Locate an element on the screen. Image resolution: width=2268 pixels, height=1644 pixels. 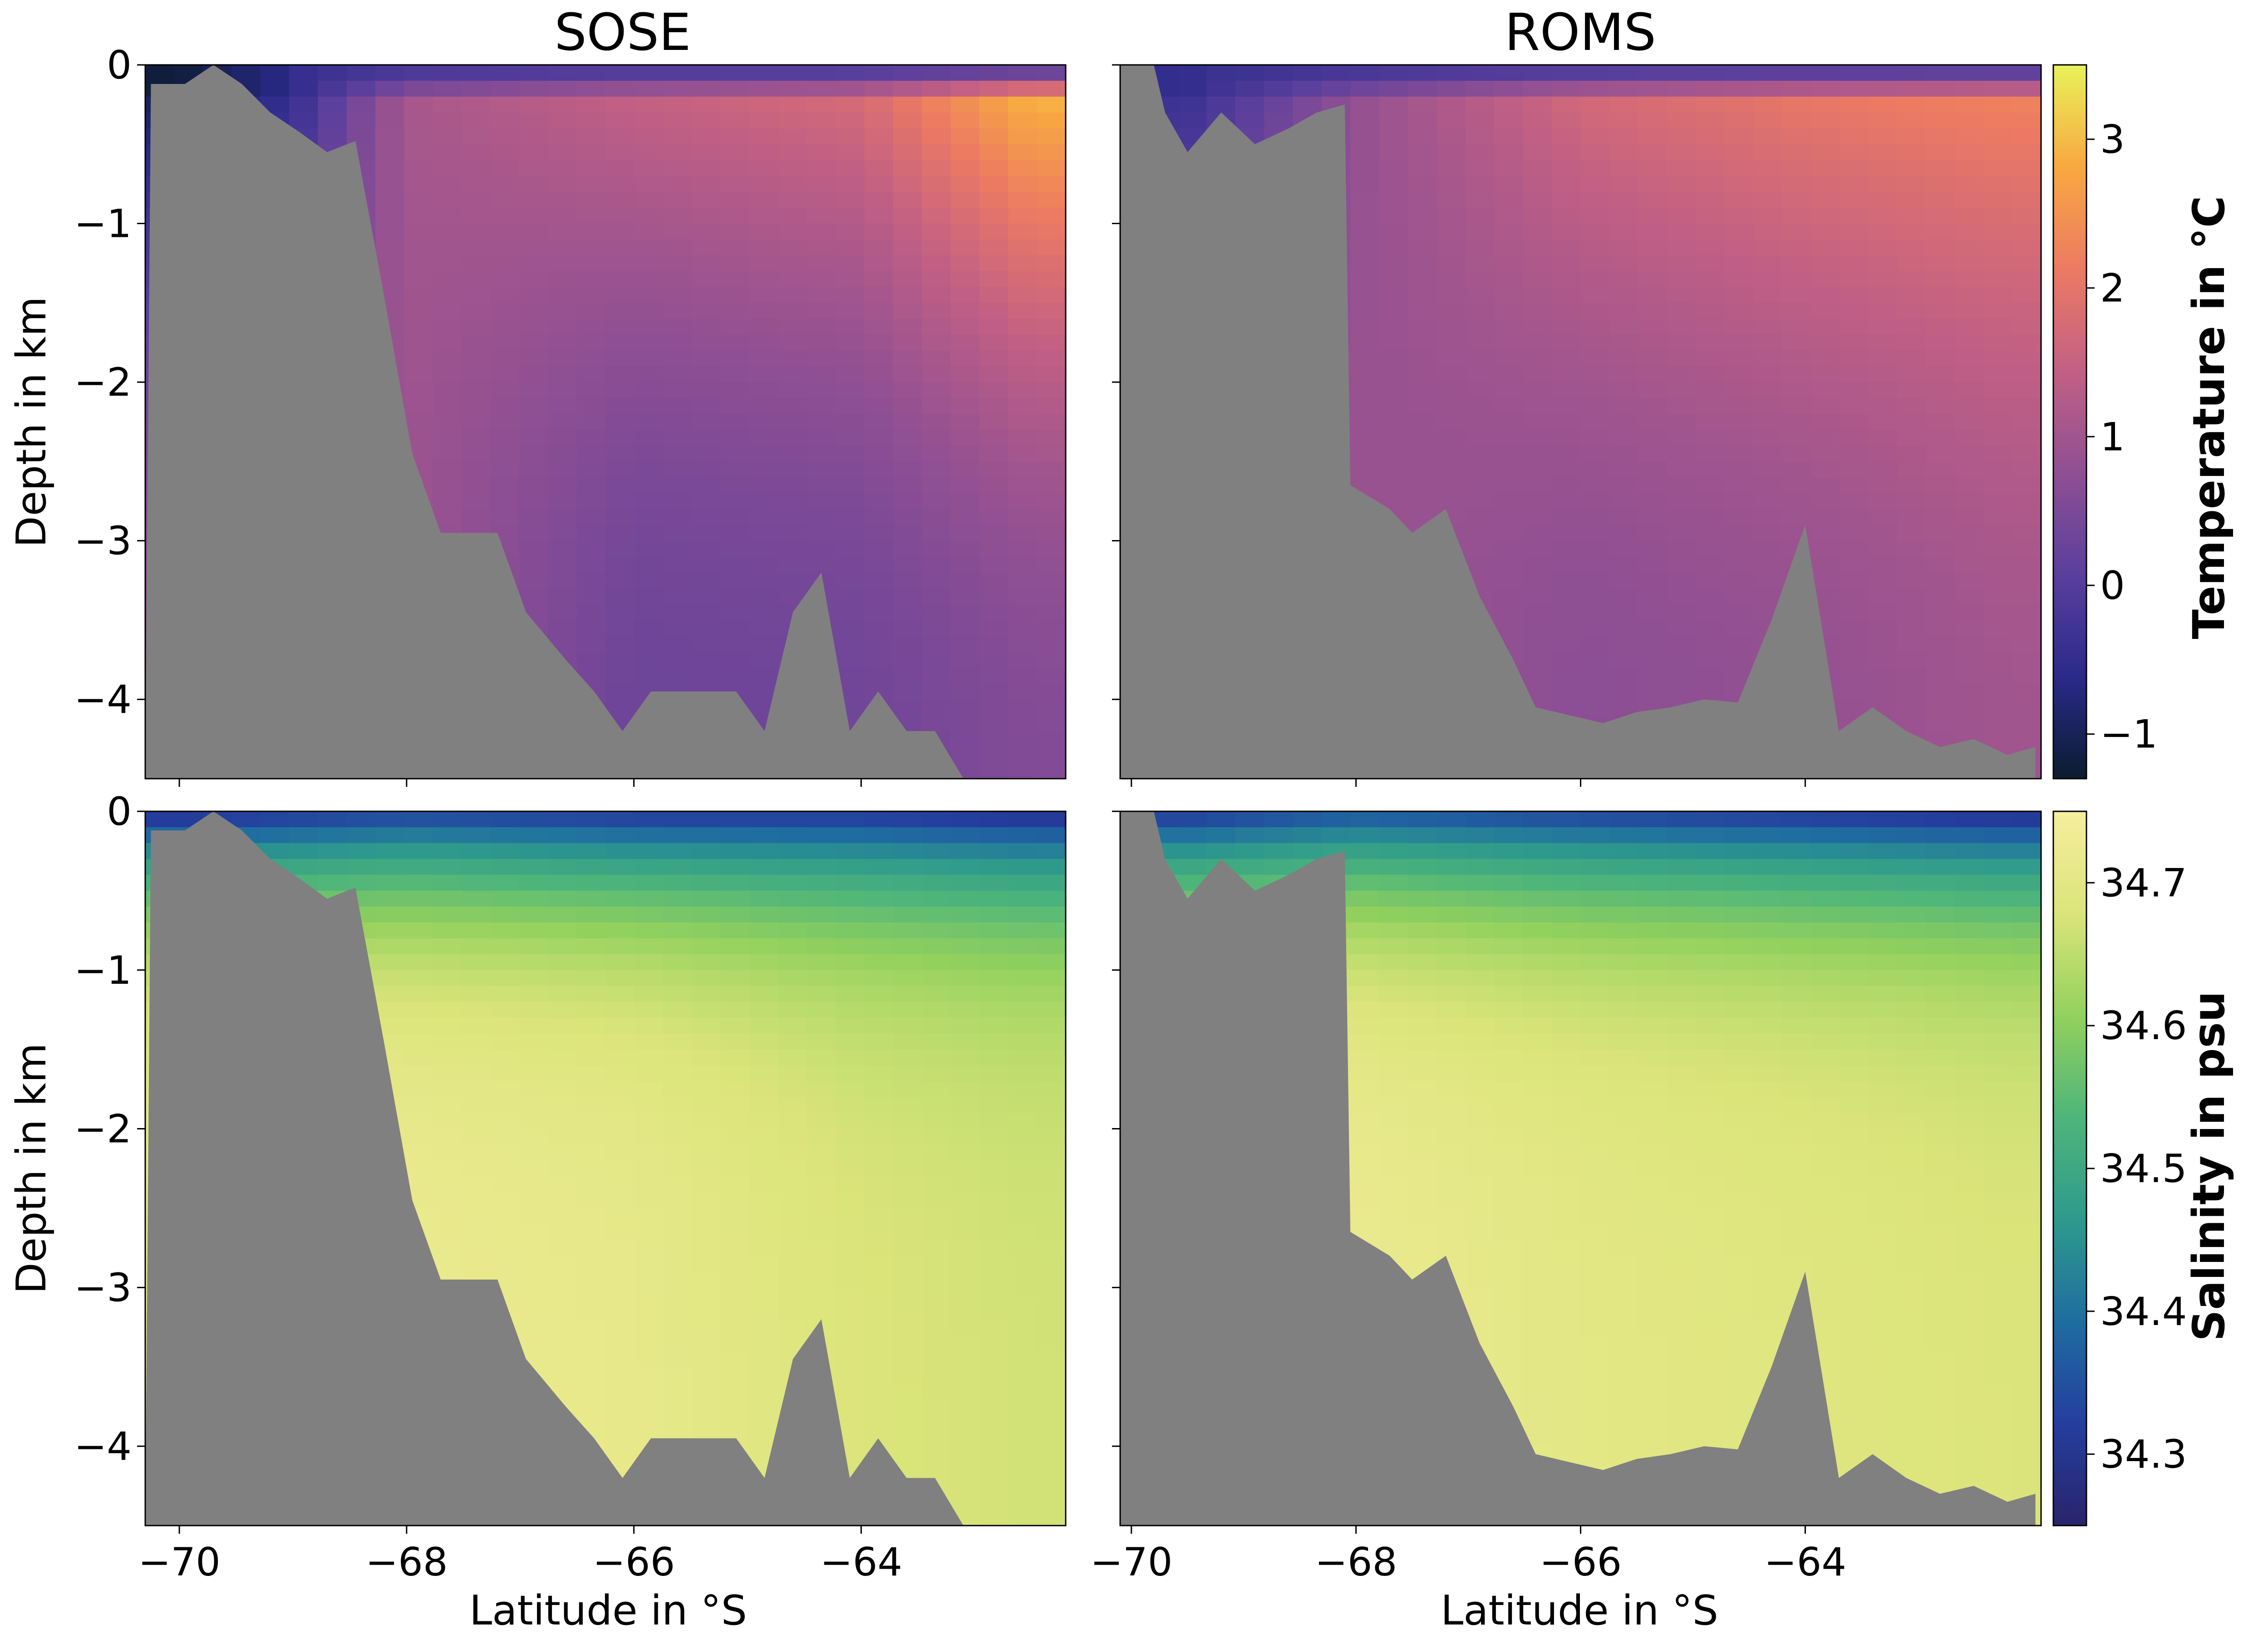
ylabel-bottom: Depth in km is located at coordinates (31, 1168).